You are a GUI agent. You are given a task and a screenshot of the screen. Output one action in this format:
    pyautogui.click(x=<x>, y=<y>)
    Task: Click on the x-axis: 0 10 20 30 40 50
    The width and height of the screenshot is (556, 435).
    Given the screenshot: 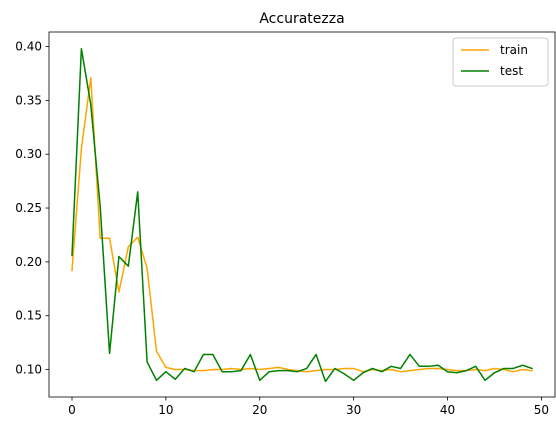 What is the action you would take?
    pyautogui.click(x=308, y=407)
    